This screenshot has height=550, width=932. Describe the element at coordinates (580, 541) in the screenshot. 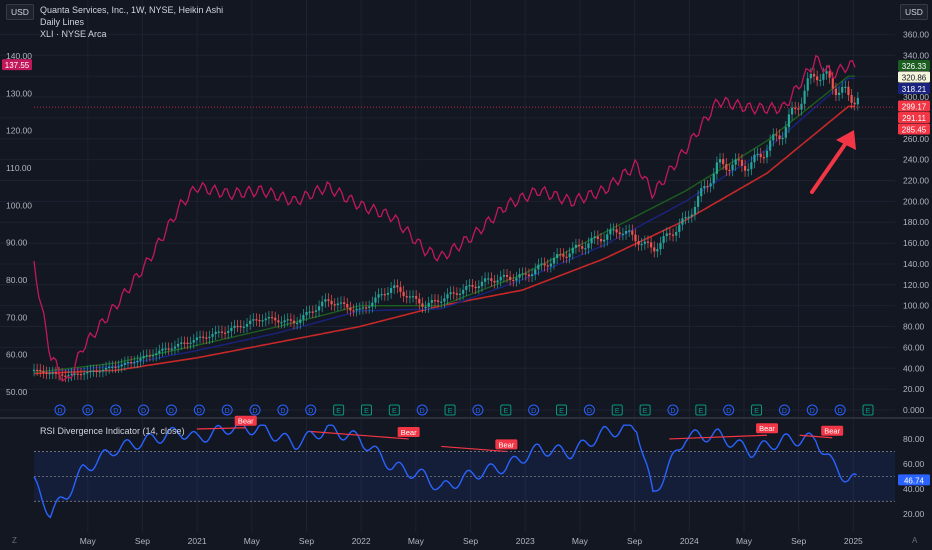

I see `x-axis-tick: May` at that location.